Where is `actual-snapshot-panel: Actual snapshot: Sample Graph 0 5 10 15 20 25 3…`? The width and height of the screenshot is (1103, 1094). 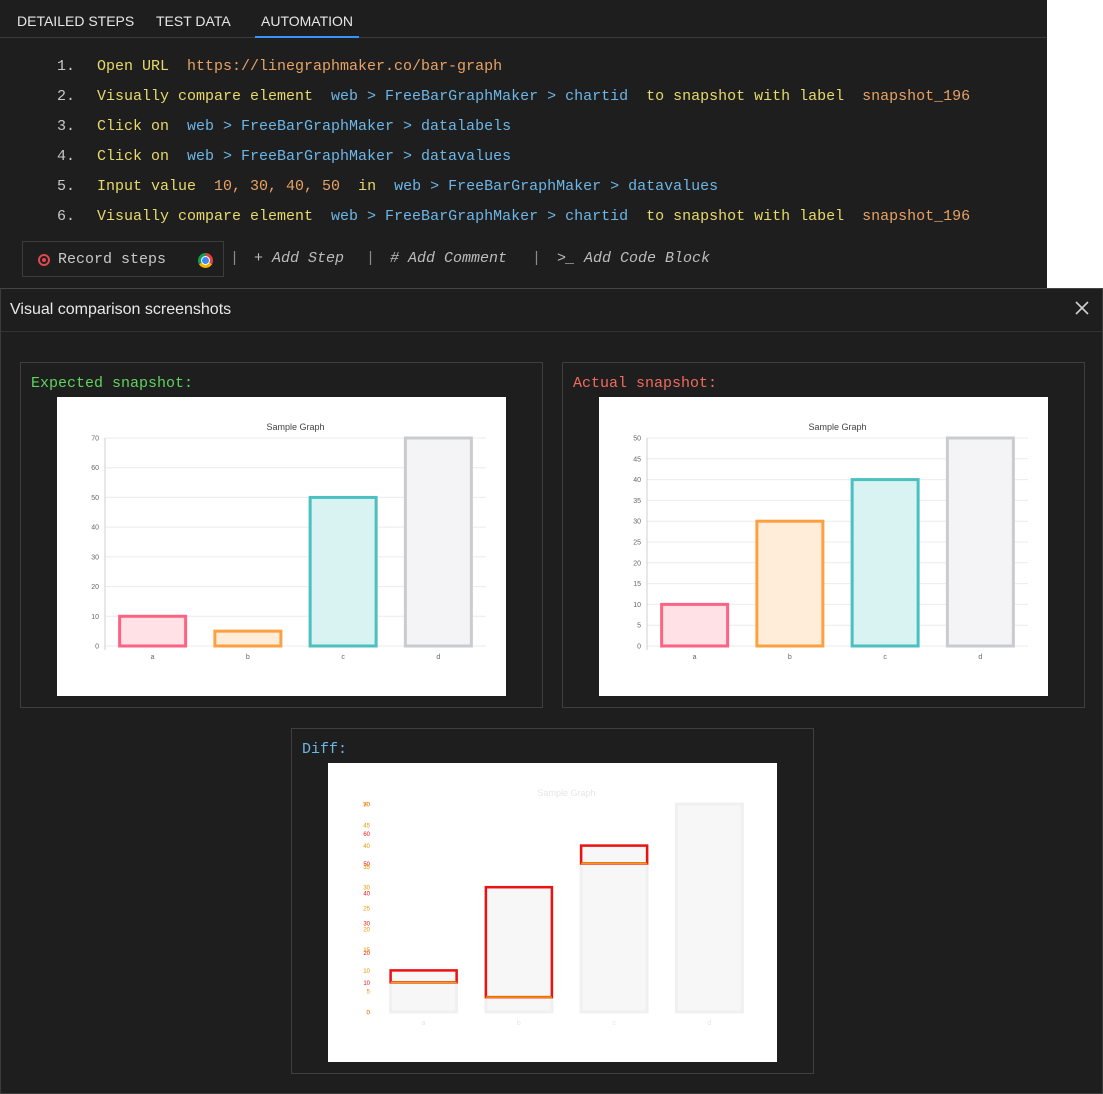
actual-snapshot-panel: Actual snapshot: Sample Graph 0 5 10 15 20 25 3… is located at coordinates (823, 535).